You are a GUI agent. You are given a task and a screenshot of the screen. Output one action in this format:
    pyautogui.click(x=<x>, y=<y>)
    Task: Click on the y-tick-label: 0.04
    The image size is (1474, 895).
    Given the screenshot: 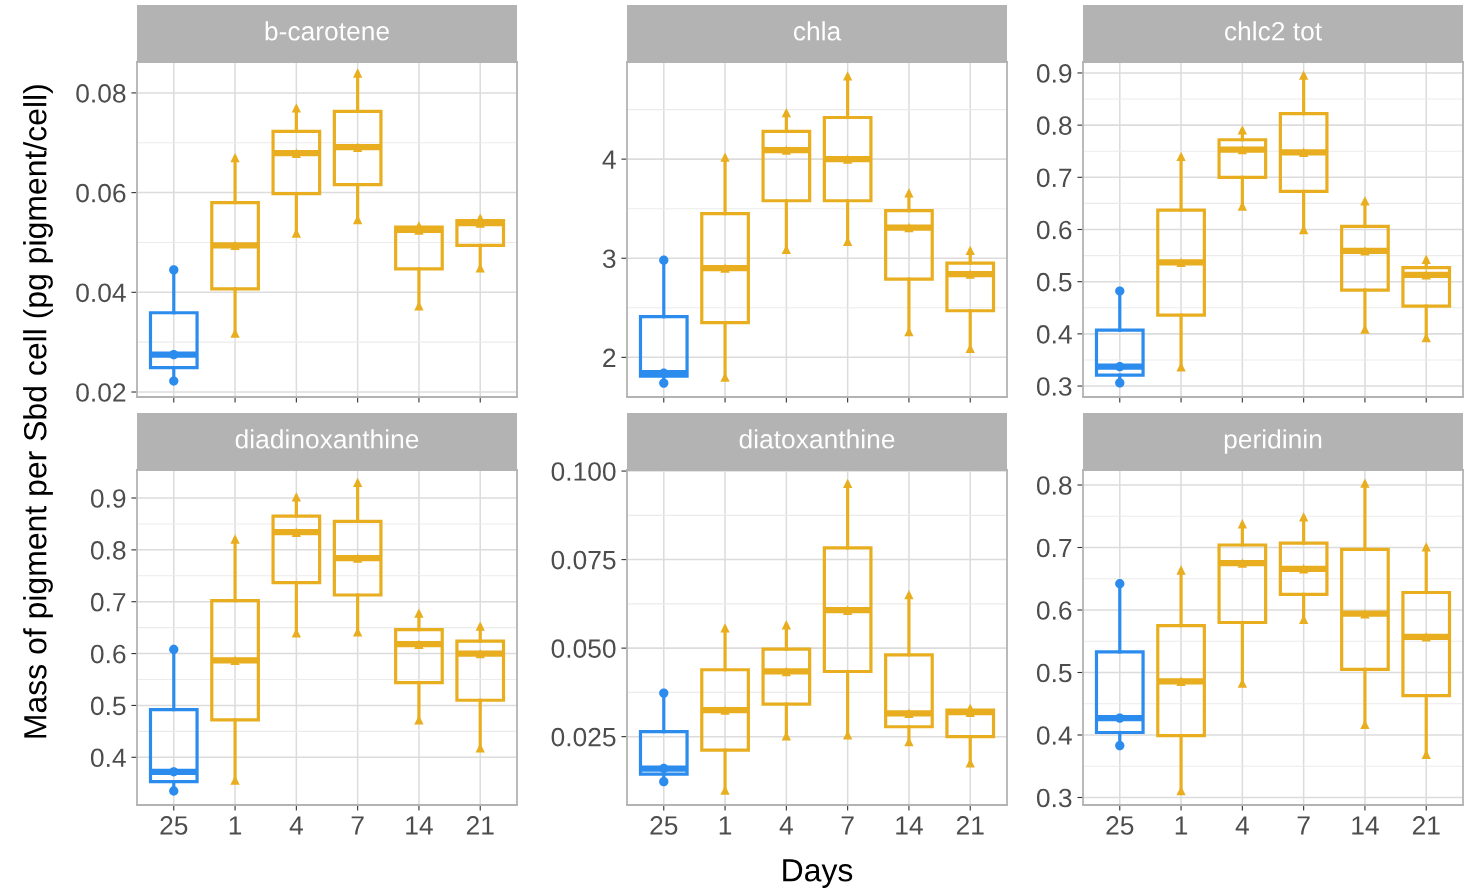 What is the action you would take?
    pyautogui.click(x=101, y=293)
    